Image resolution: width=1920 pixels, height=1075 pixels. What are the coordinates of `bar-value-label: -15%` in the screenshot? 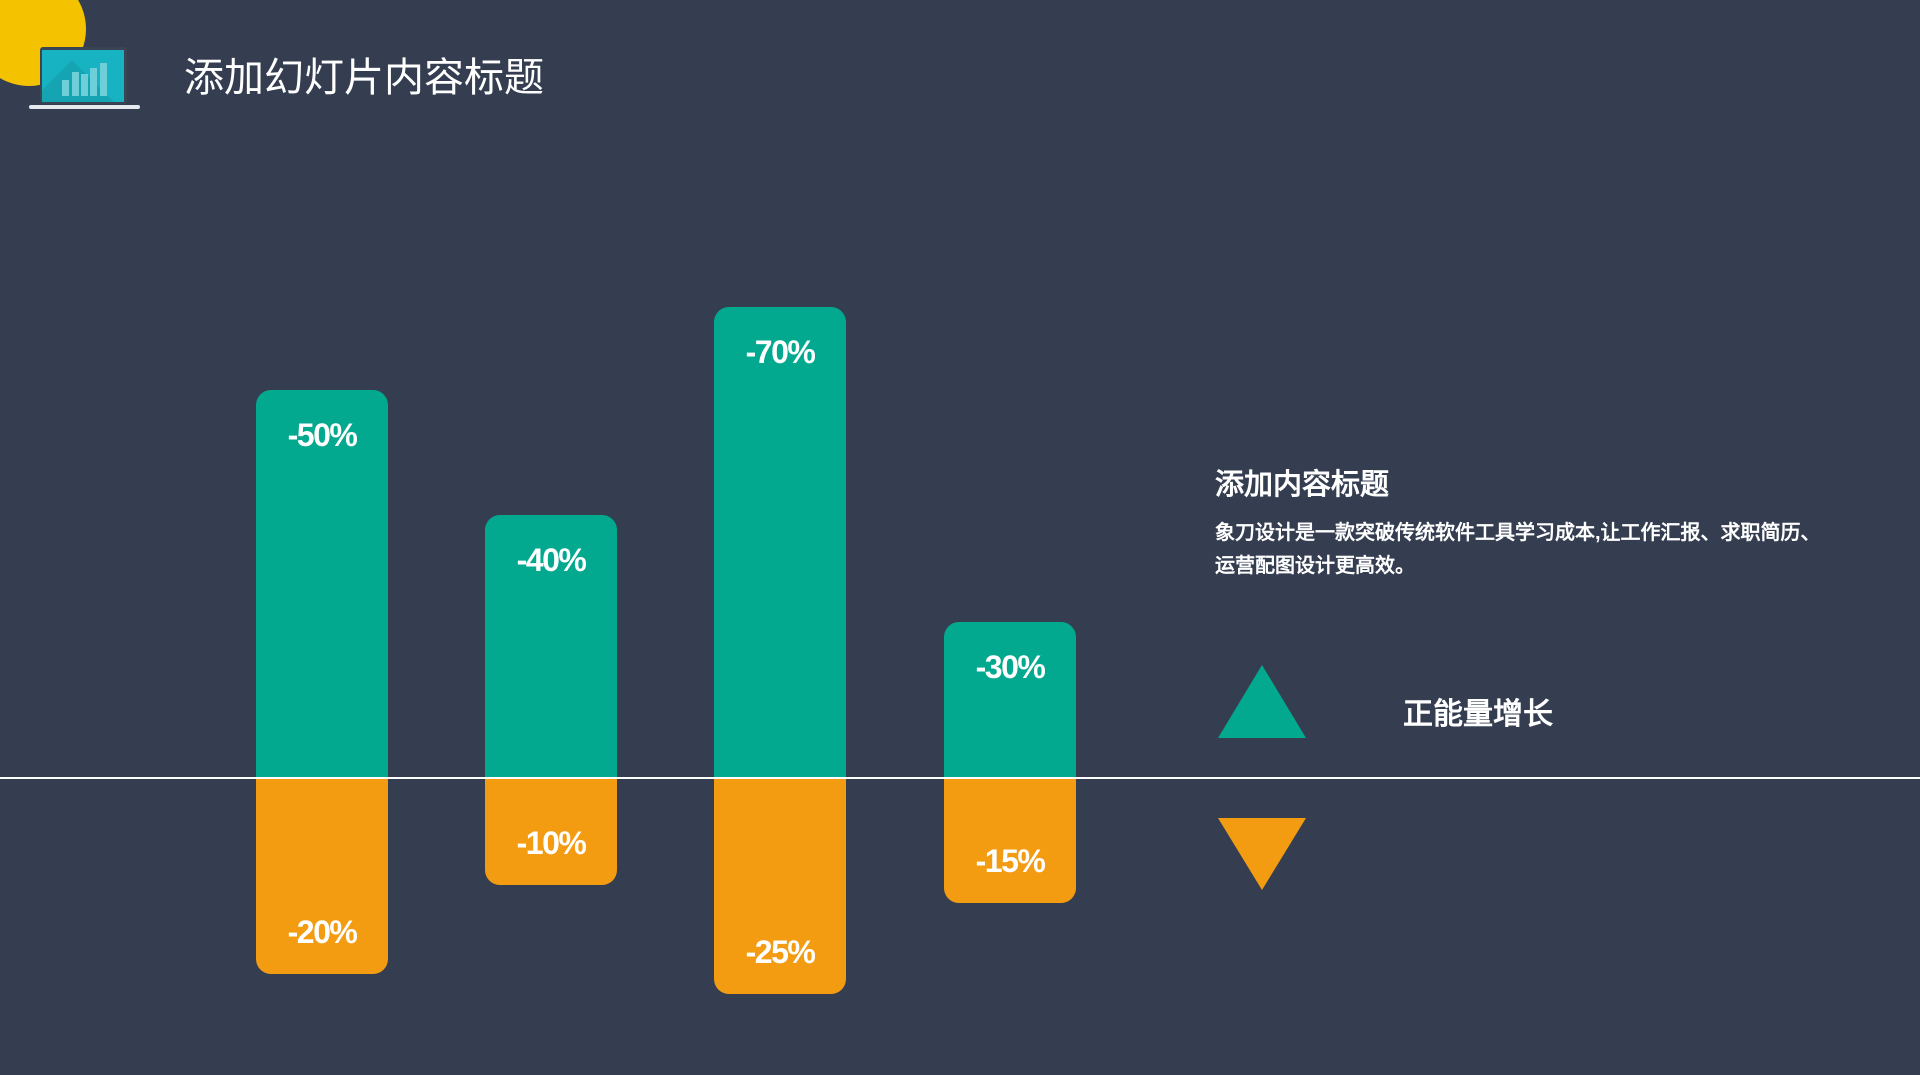 It's located at (1010, 861).